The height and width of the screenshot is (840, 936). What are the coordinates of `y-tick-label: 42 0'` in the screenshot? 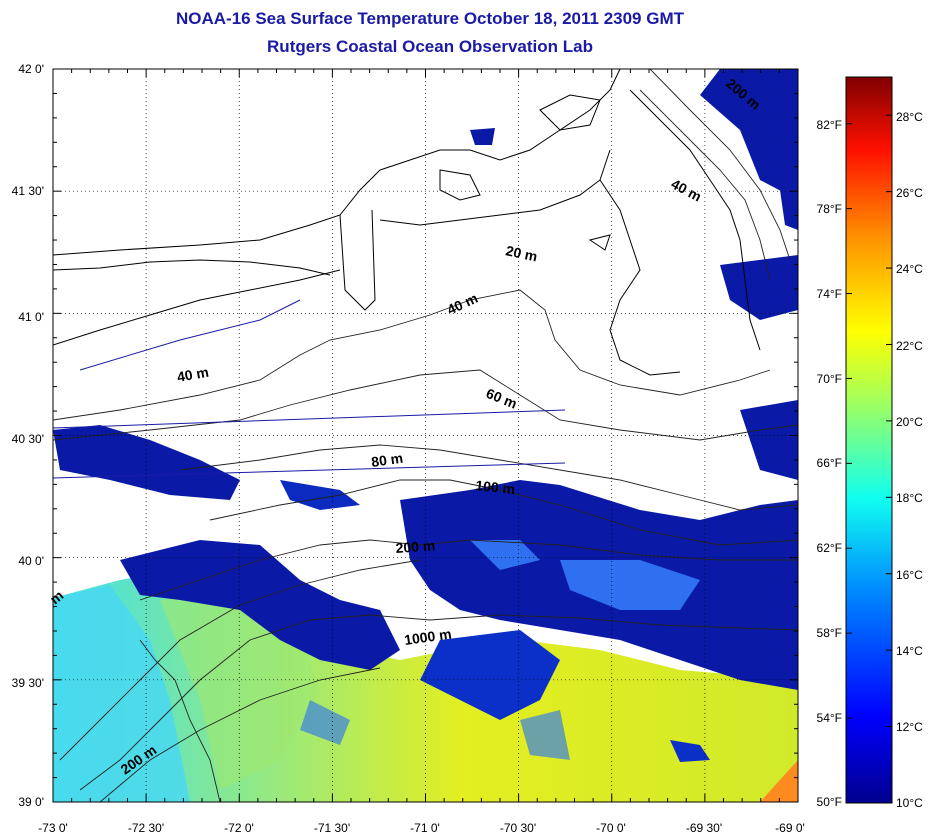 It's located at (31, 69).